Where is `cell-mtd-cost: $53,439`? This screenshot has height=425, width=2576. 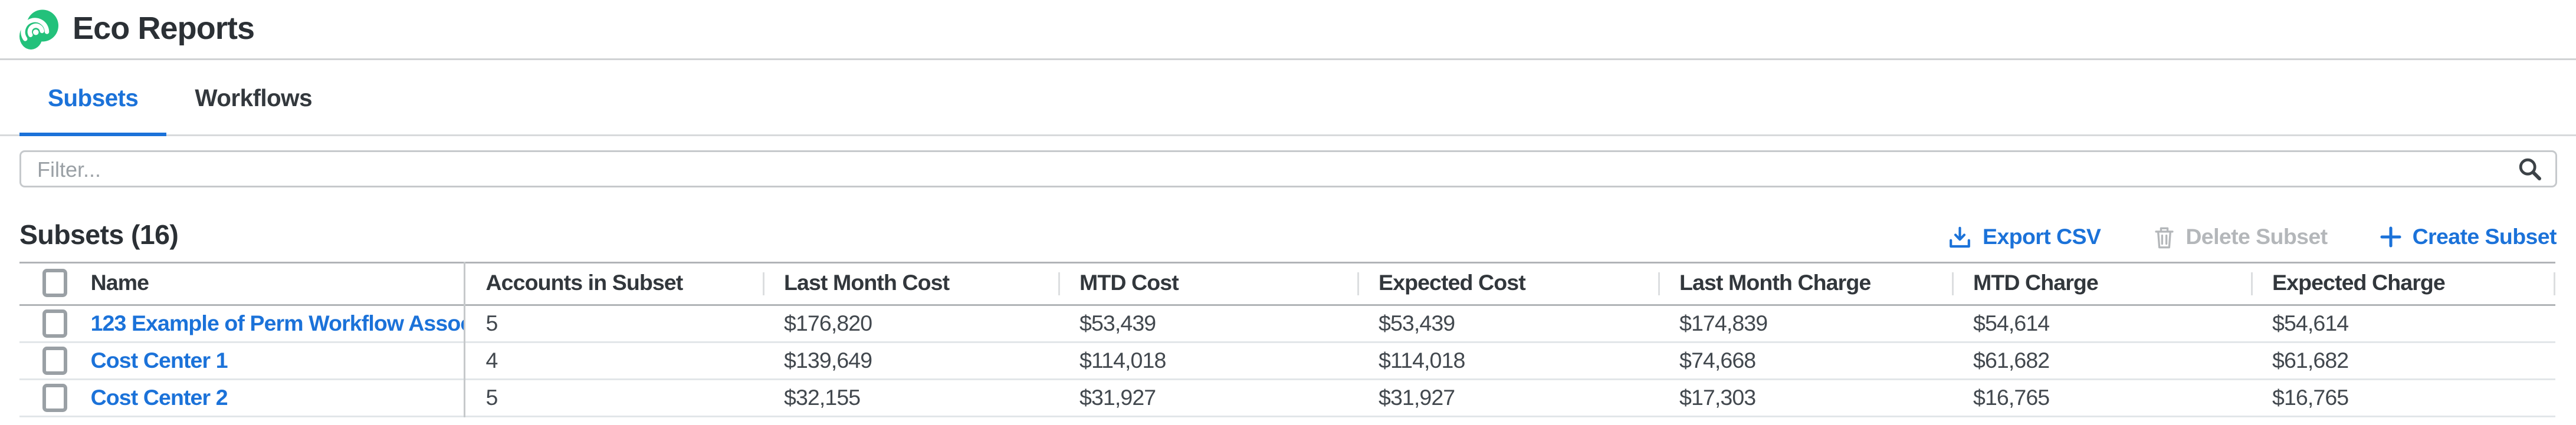 cell-mtd-cost: $53,439 is located at coordinates (1117, 322).